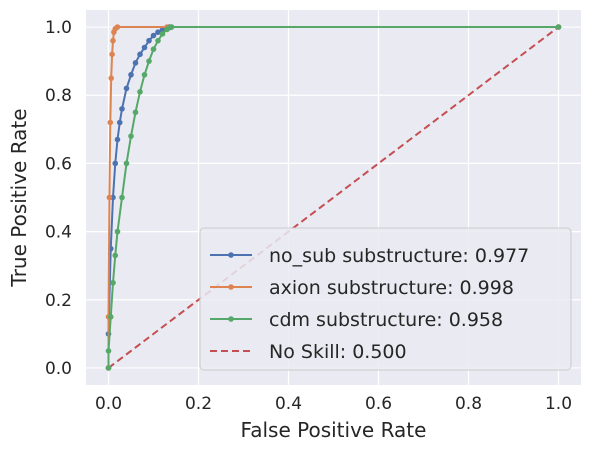  What do you see at coordinates (338, 352) in the screenshot?
I see `legend-label: No Skill: 0.500` at bounding box center [338, 352].